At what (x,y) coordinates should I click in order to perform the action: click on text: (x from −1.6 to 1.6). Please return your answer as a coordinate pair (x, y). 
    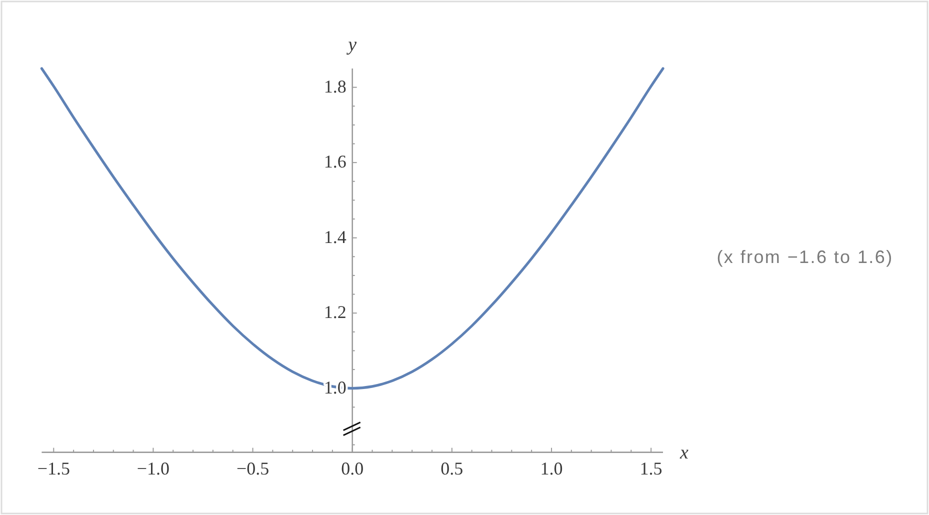
    Looking at the image, I should click on (805, 257).